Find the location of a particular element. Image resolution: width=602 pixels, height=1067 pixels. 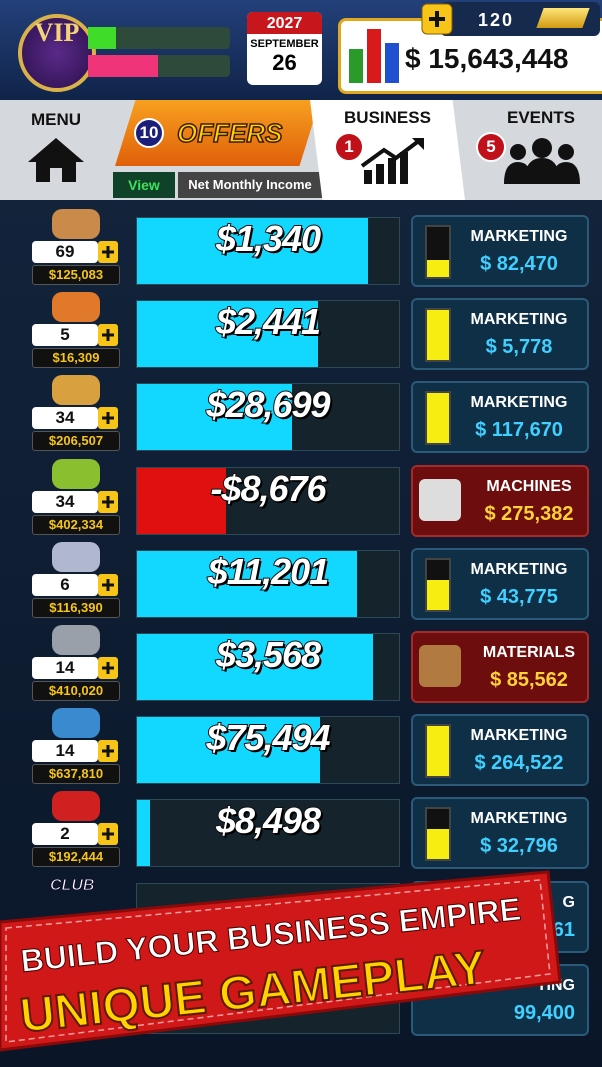

net-income: $75,494 is located at coordinates (268, 737).